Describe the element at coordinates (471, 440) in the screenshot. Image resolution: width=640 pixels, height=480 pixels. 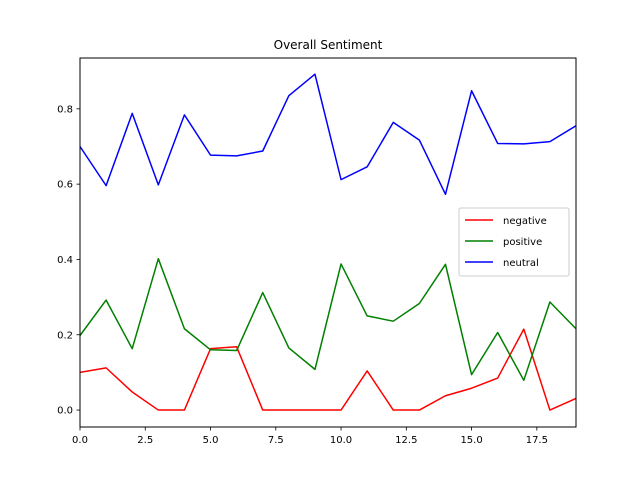
I see `x-tick-label: 15.0` at that location.